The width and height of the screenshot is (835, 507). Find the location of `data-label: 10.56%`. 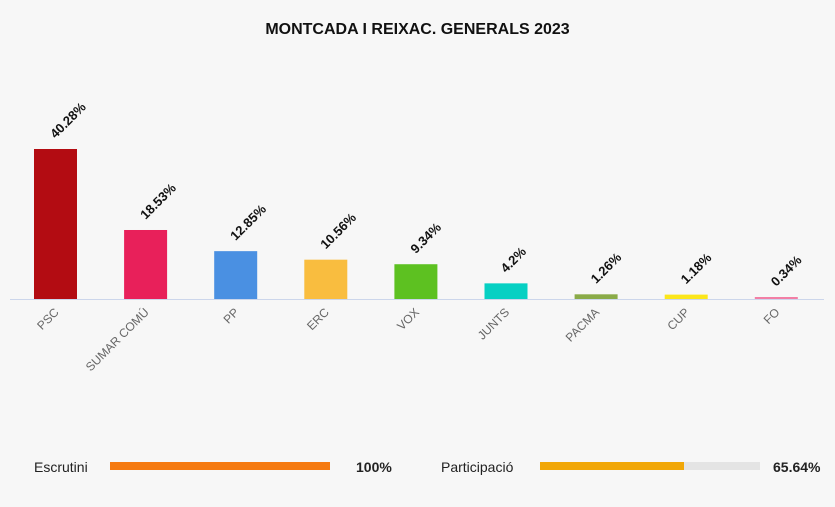

data-label: 10.56% is located at coordinates (338, 231).